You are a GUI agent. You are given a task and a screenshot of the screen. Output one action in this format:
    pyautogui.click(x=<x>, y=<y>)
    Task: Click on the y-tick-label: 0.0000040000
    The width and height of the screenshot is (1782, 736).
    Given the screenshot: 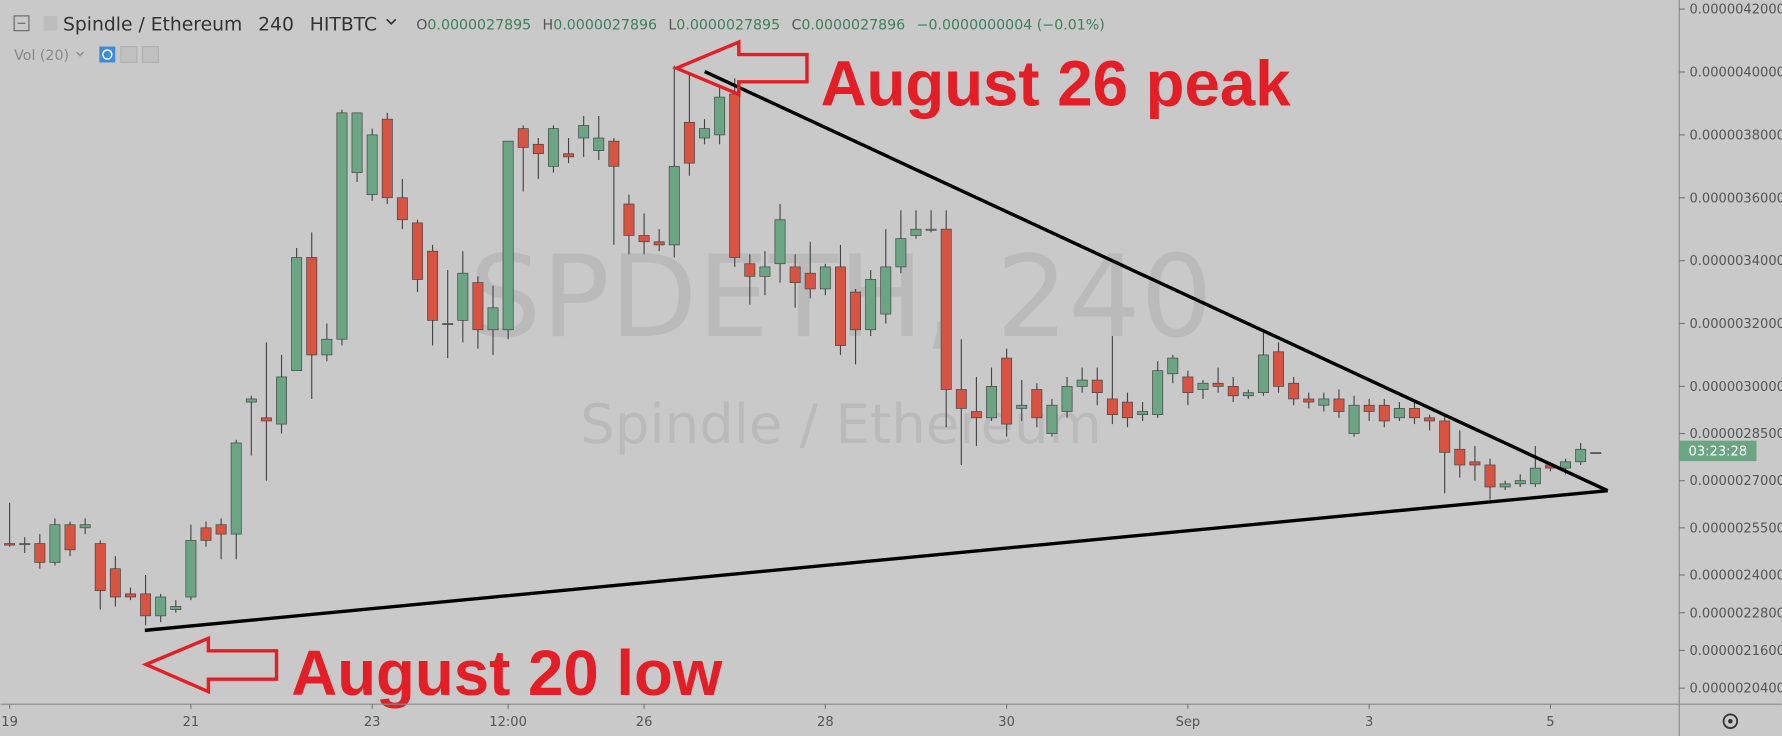 What is the action you would take?
    pyautogui.click(x=1735, y=73)
    